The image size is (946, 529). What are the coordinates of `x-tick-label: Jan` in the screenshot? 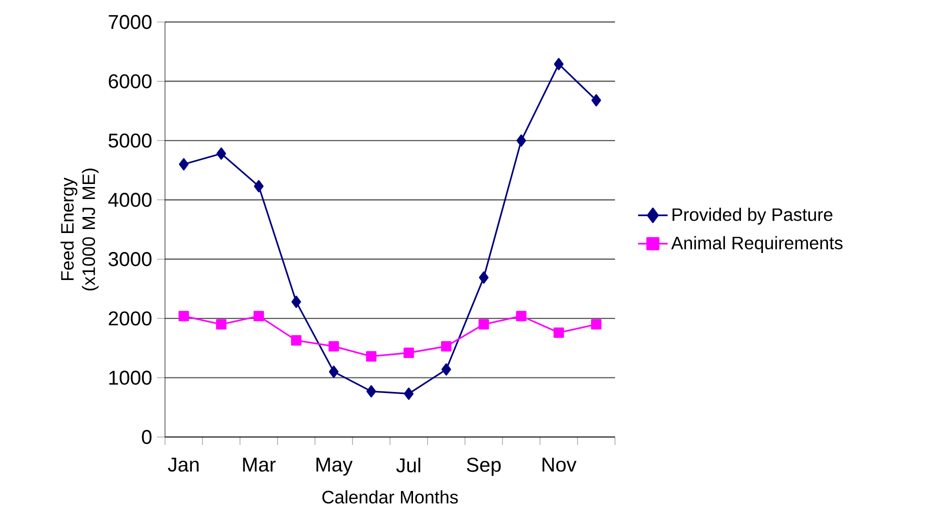 It's located at (183, 465).